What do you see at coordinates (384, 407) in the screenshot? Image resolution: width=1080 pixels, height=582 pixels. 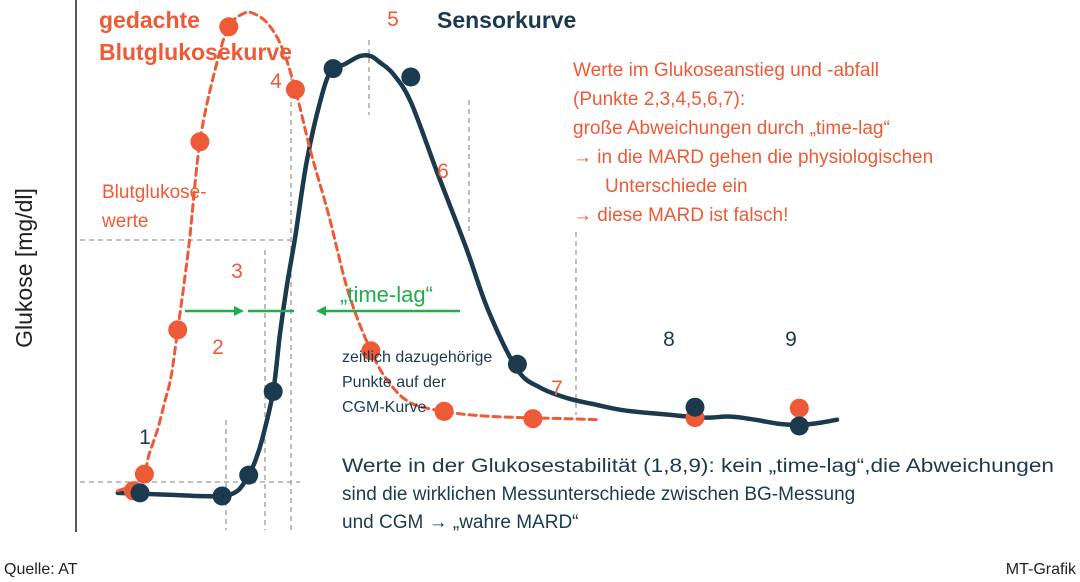 I see `annotation-corresponding-3: CGM-Kurve` at bounding box center [384, 407].